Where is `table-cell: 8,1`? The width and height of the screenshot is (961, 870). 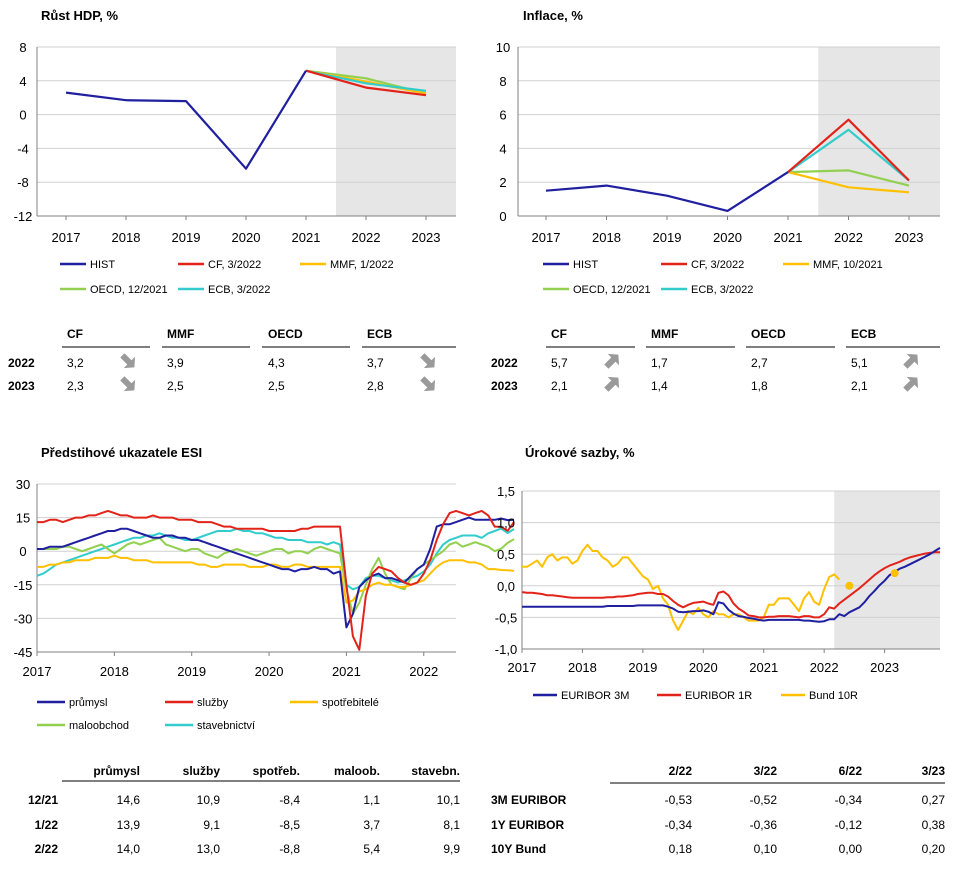 table-cell: 8,1 is located at coordinates (451, 825).